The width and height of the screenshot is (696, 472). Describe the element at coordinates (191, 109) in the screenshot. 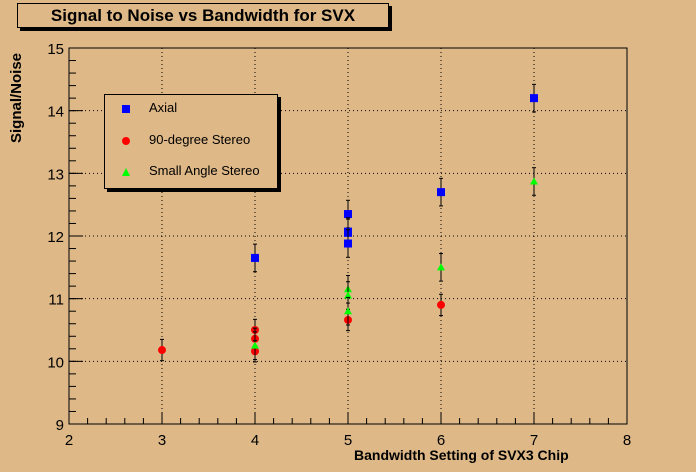

I see `legend-entry-axial: Axial` at that location.